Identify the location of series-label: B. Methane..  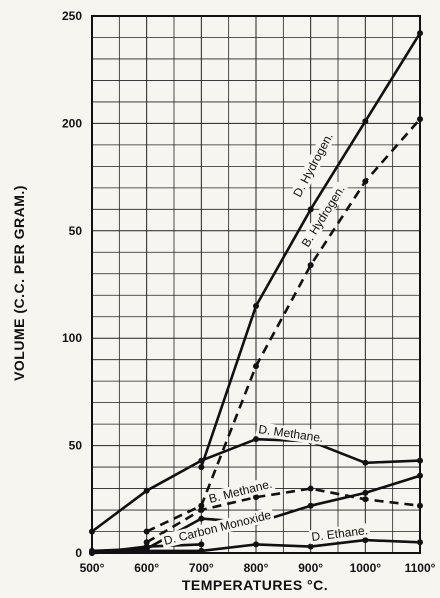
(240, 491).